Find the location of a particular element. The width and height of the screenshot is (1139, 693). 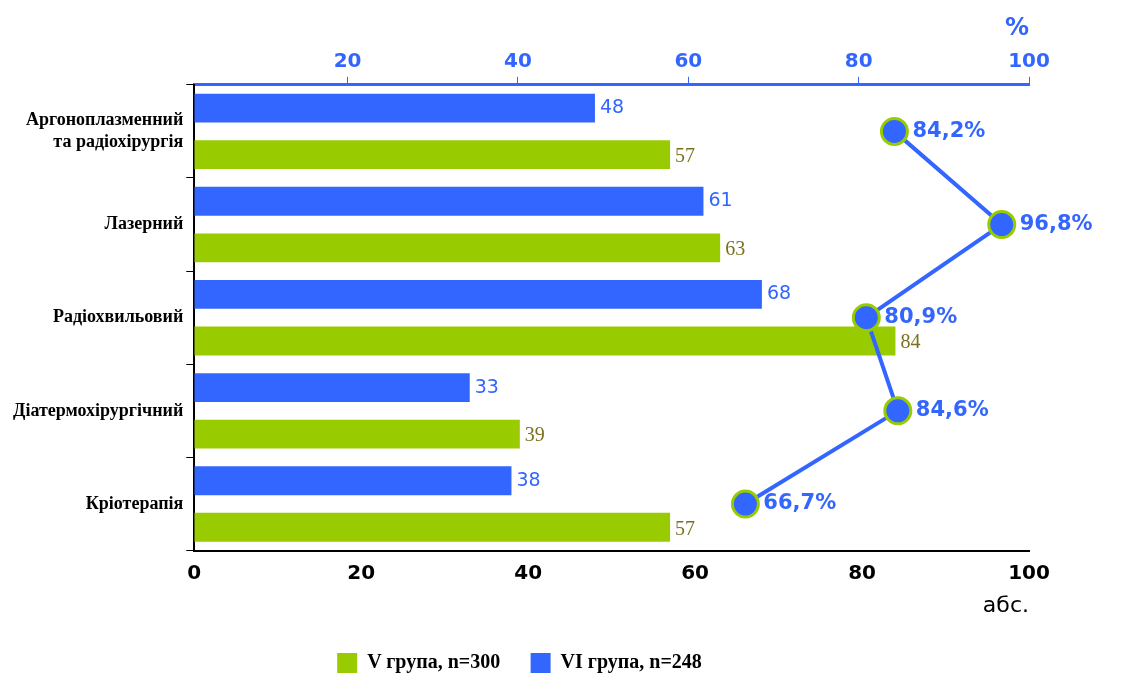

data-label: 68 is located at coordinates (779, 292).